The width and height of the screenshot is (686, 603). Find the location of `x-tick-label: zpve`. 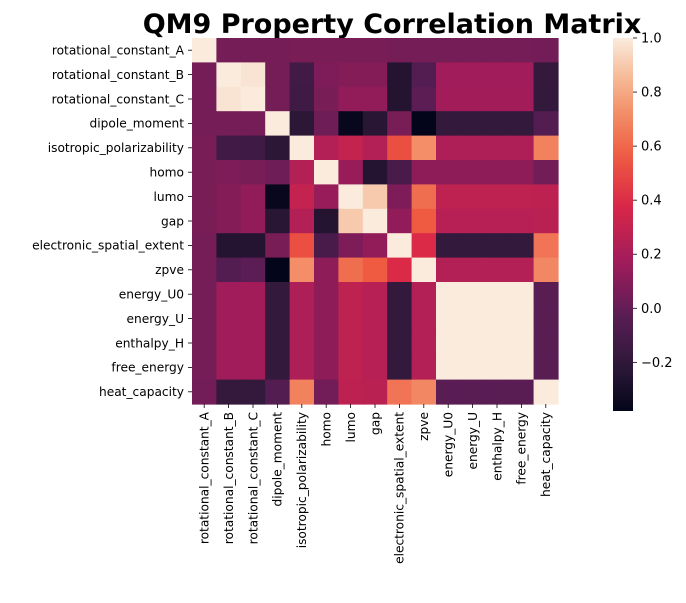

x-tick-label: zpve is located at coordinates (424, 426).